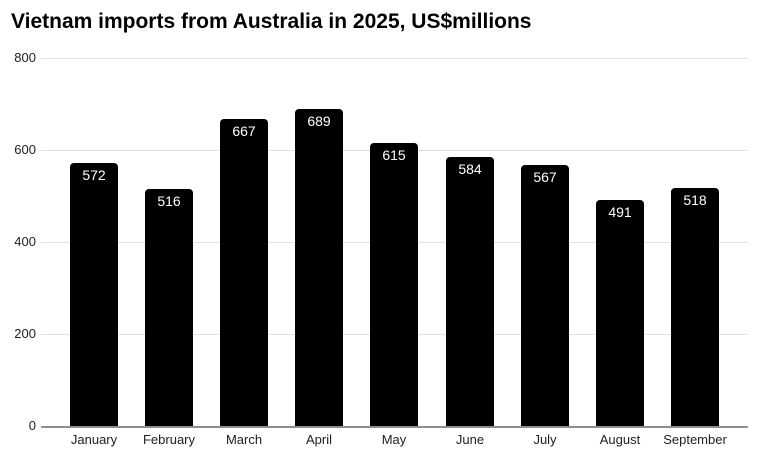 The image size is (764, 463). I want to click on bar-value-label-march: 667, so click(244, 131).